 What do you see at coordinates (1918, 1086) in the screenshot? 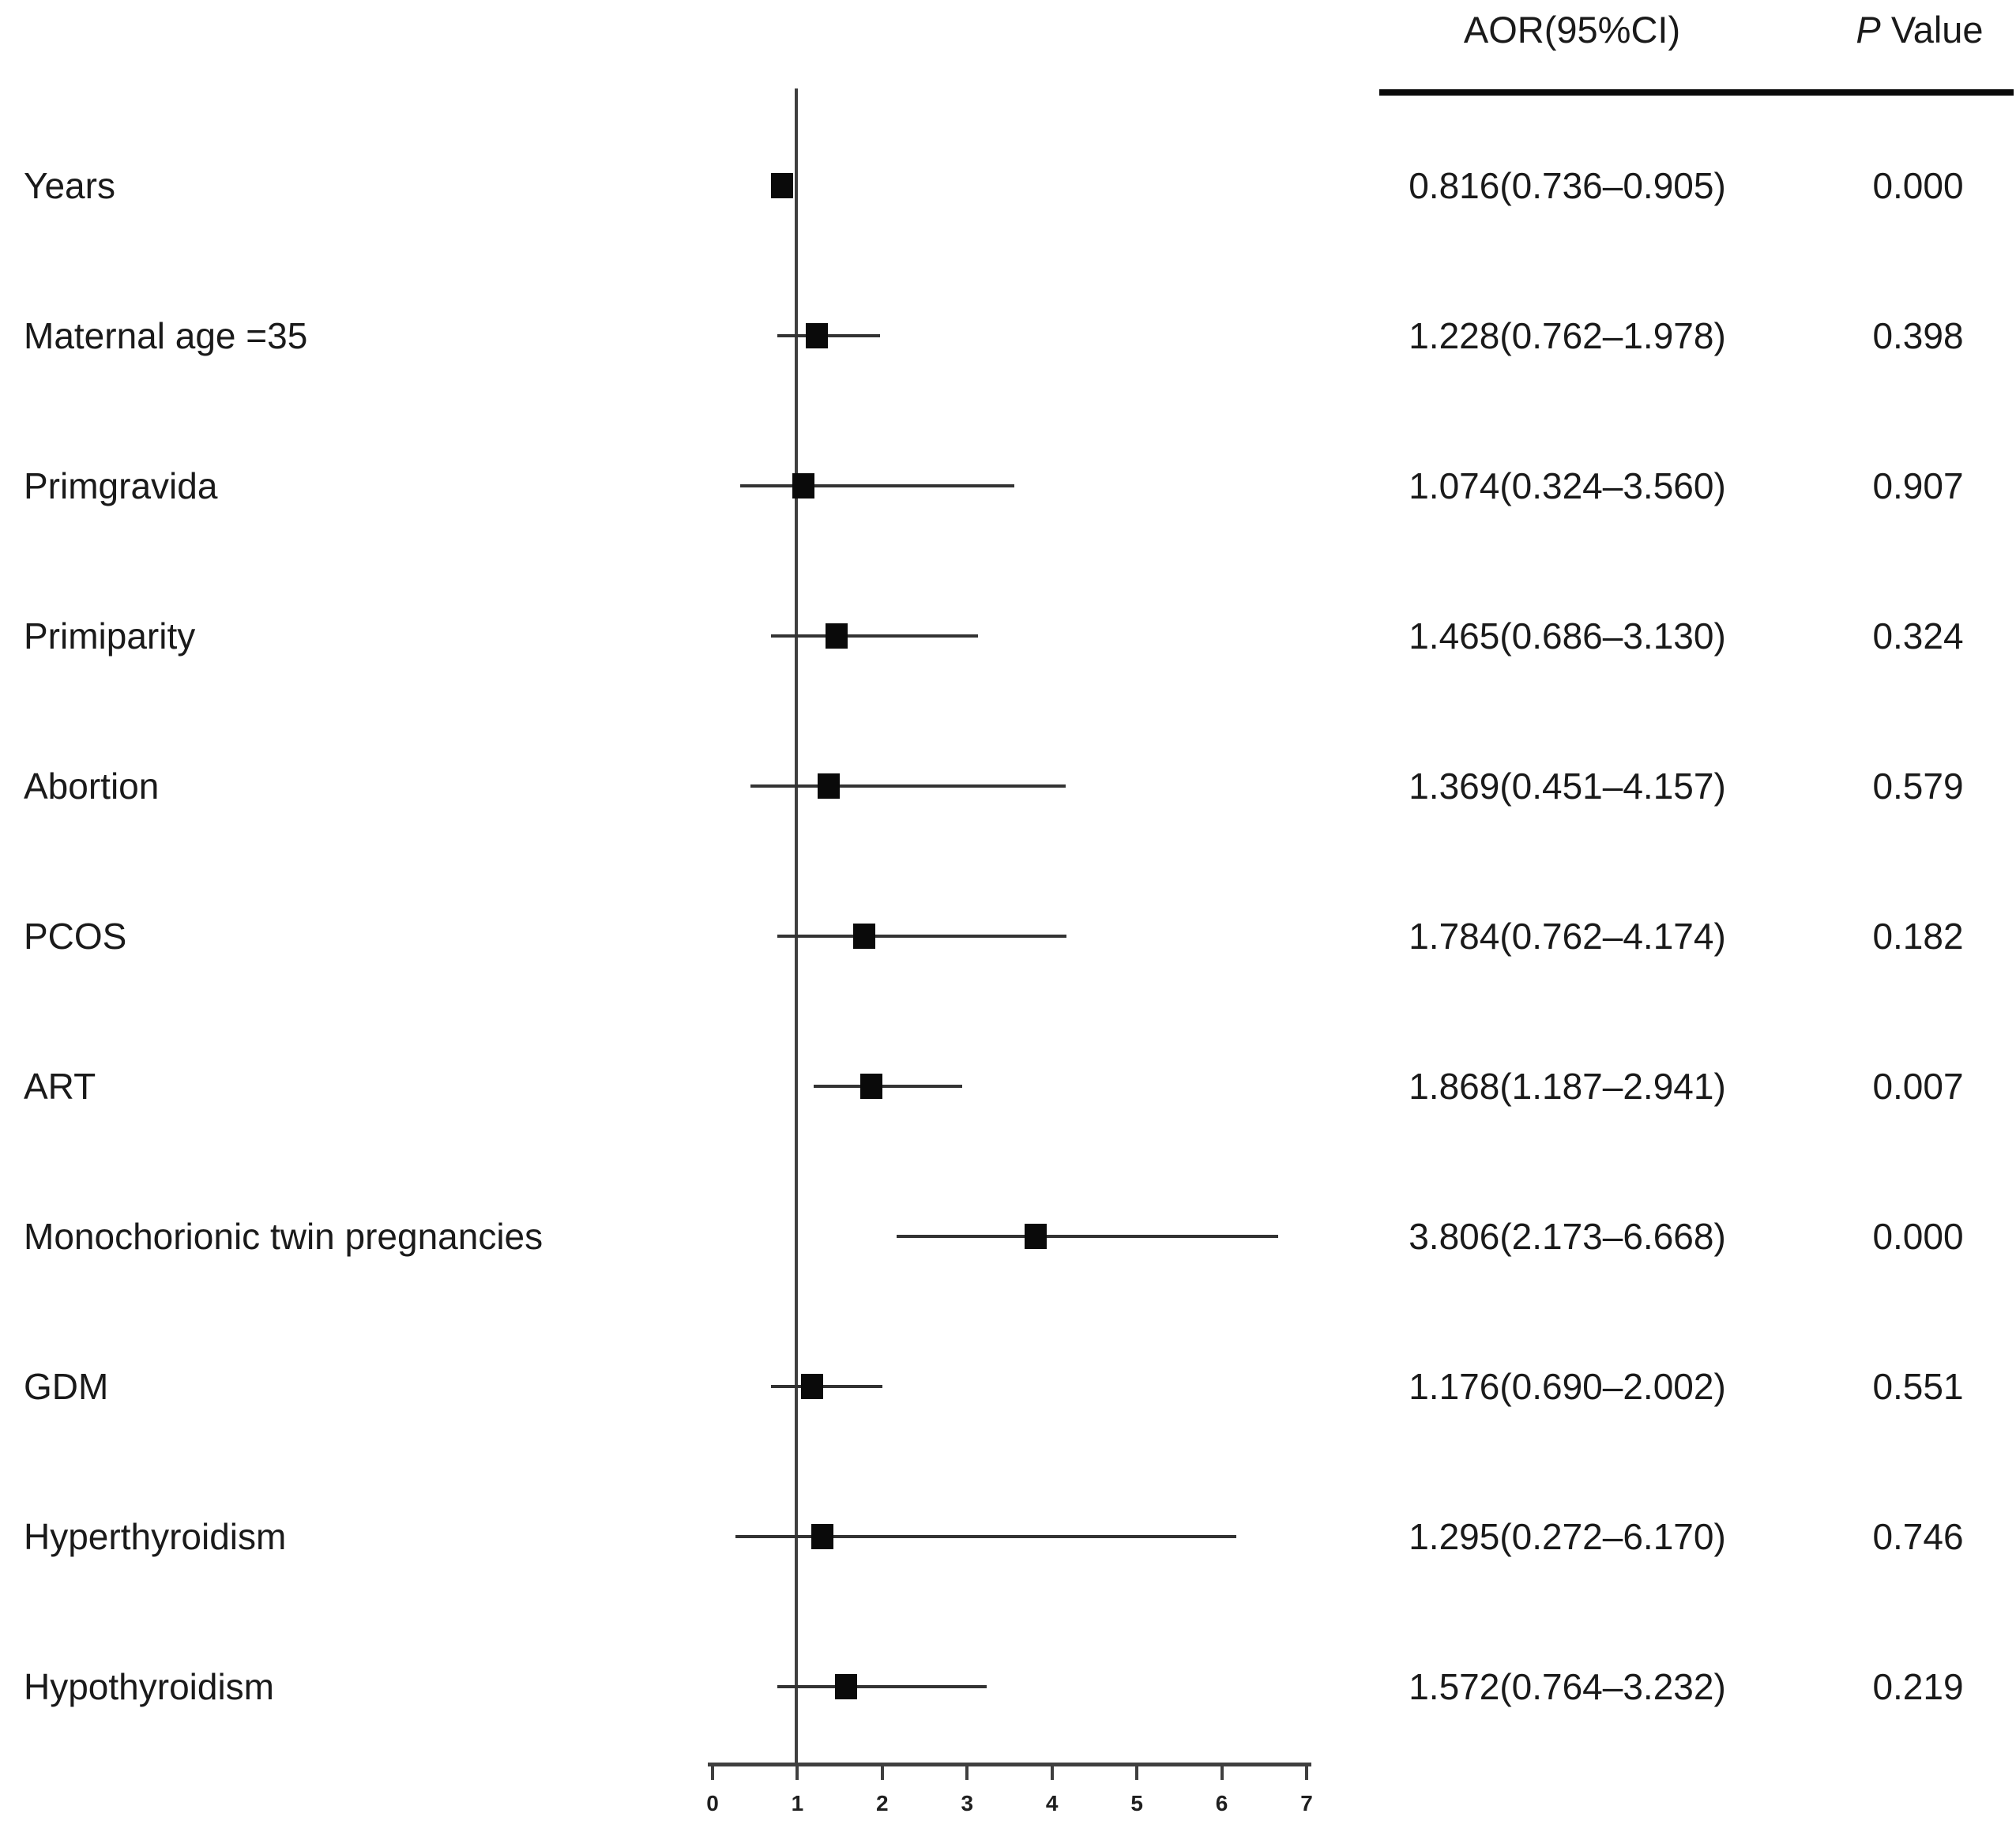
I see `p-value: 0.007` at bounding box center [1918, 1086].